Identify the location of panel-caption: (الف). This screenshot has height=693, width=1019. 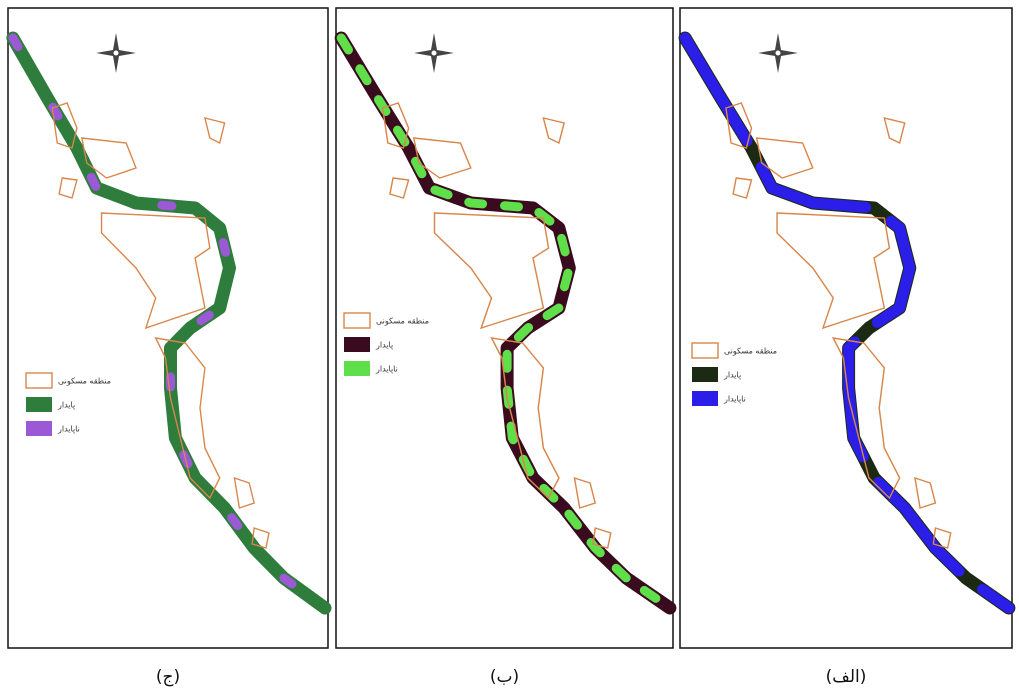
(846, 677).